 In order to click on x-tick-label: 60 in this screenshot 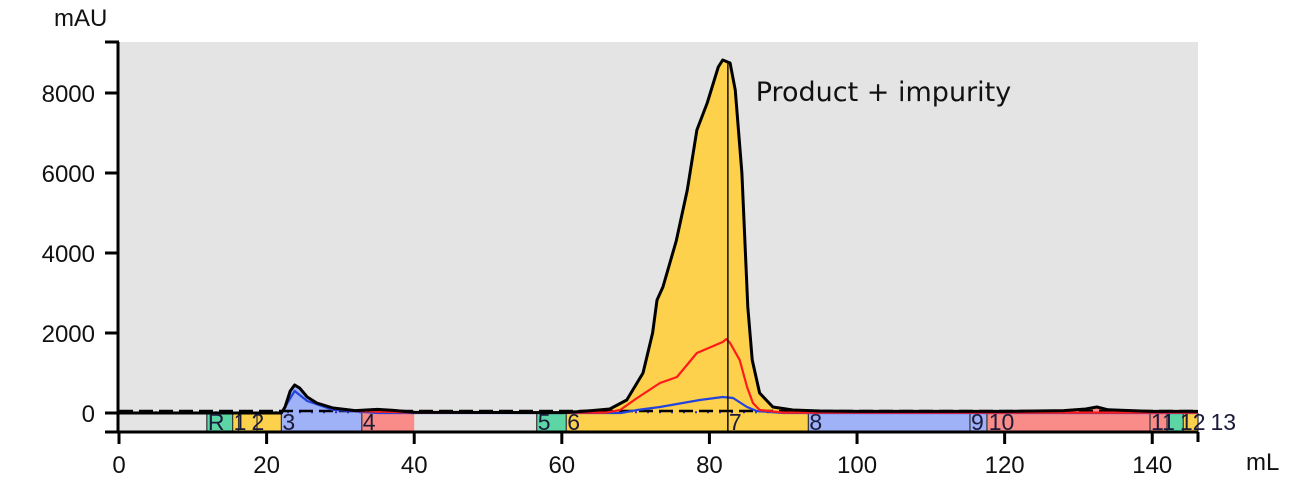, I will do `click(561, 465)`.